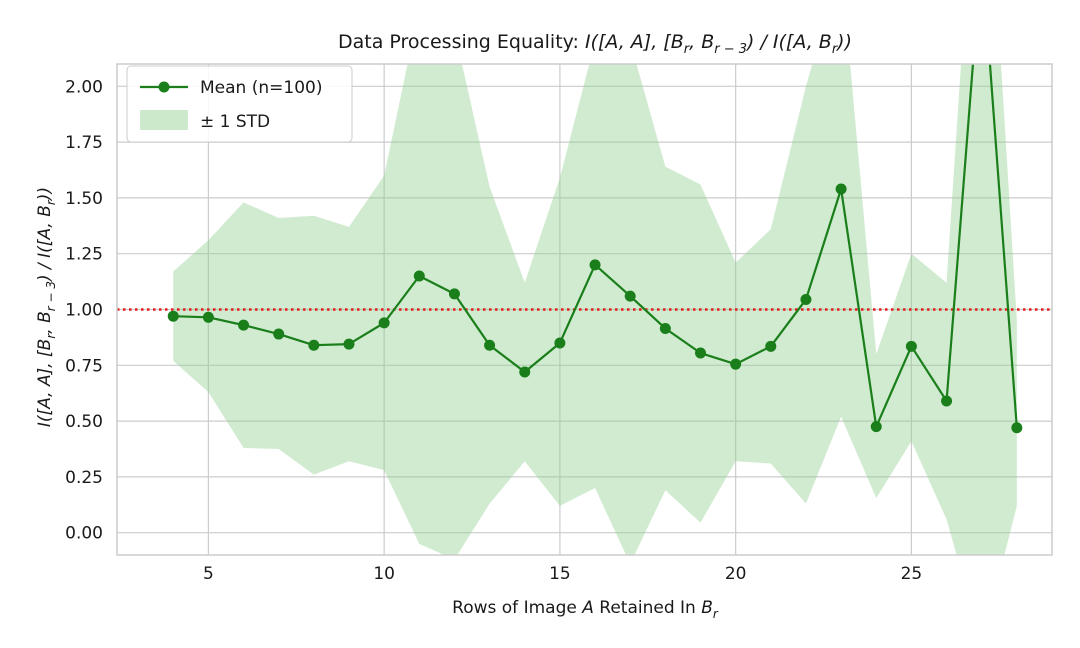 This screenshot has width=1080, height=648. Describe the element at coordinates (164, 120) in the screenshot. I see `legend-std-swatch` at that location.